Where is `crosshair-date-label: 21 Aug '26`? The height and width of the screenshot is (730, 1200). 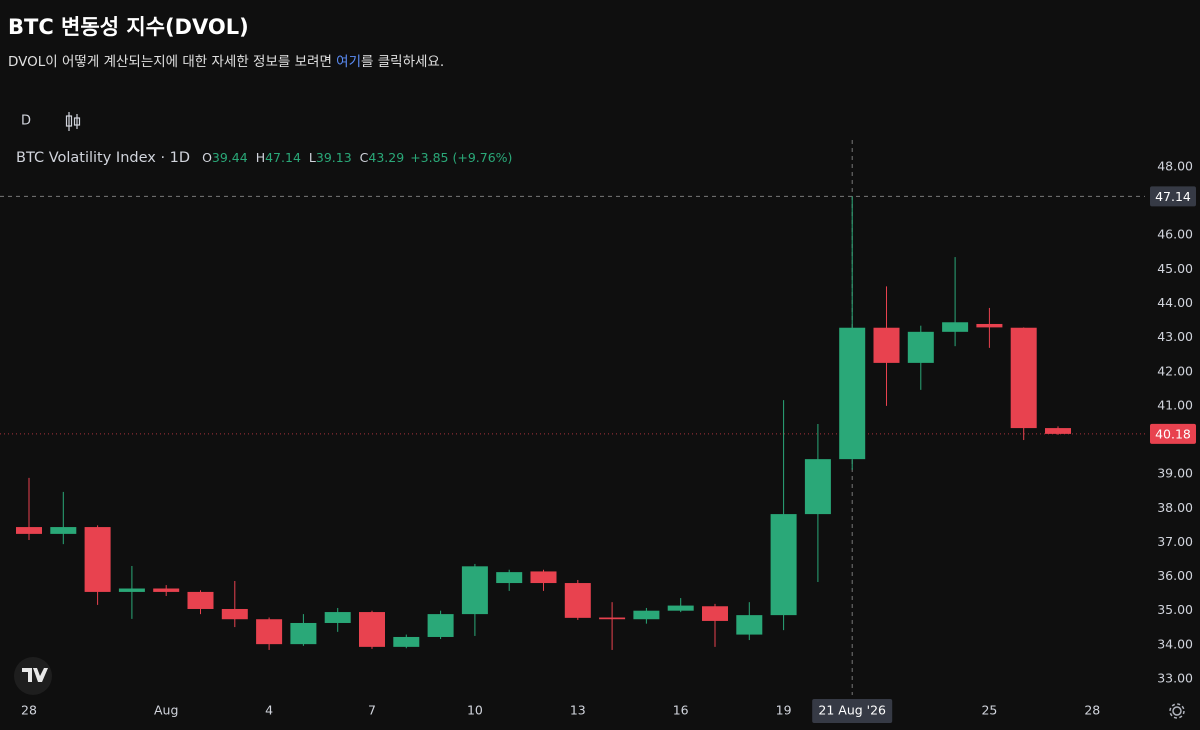
crosshair-date-label: 21 Aug '26 is located at coordinates (852, 710).